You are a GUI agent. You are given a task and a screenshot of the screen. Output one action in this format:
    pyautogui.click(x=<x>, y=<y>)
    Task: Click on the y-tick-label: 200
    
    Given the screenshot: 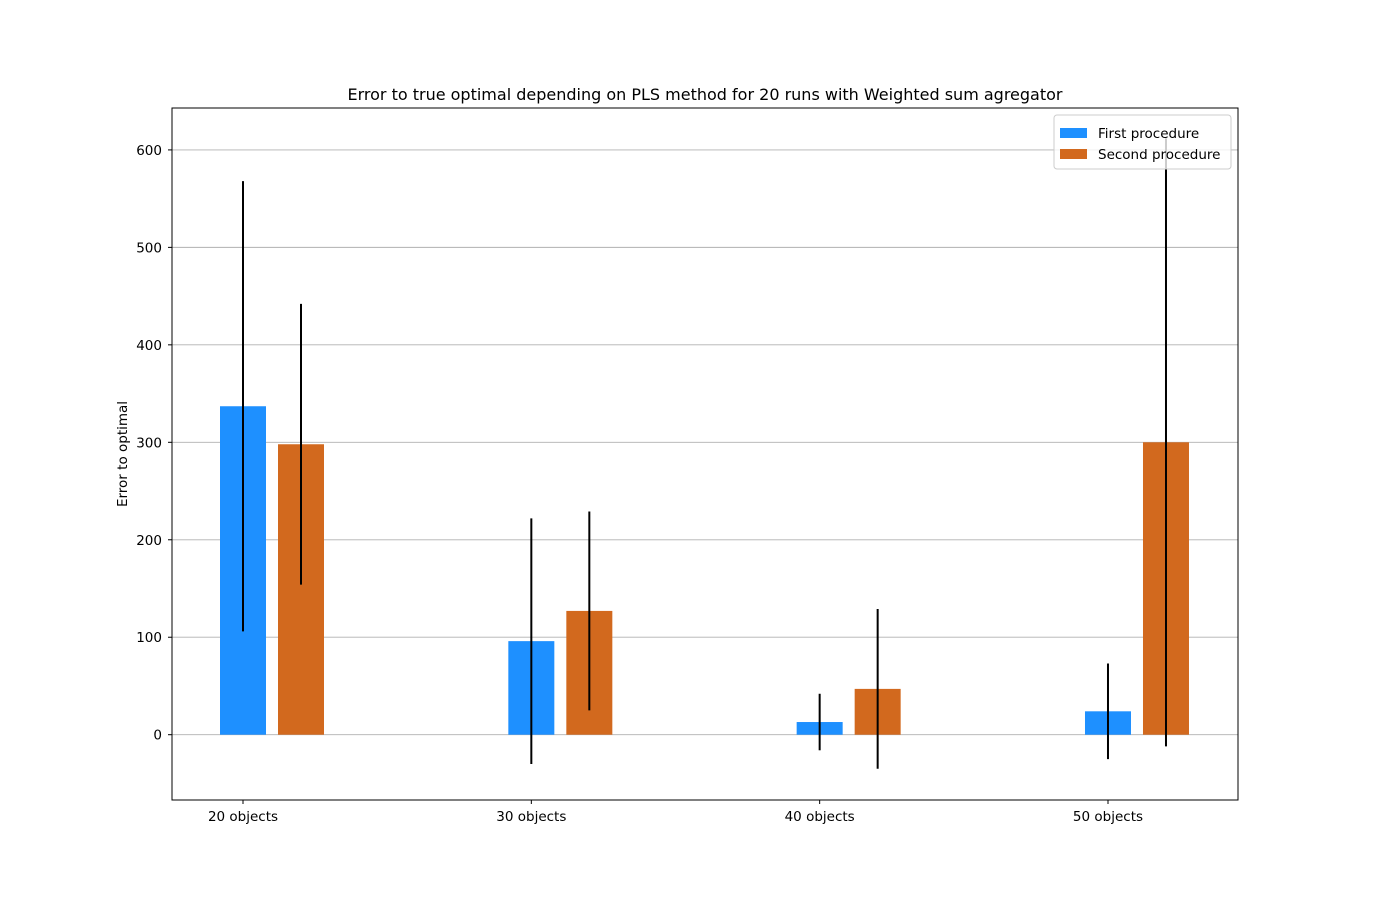 What is the action you would take?
    pyautogui.click(x=149, y=541)
    